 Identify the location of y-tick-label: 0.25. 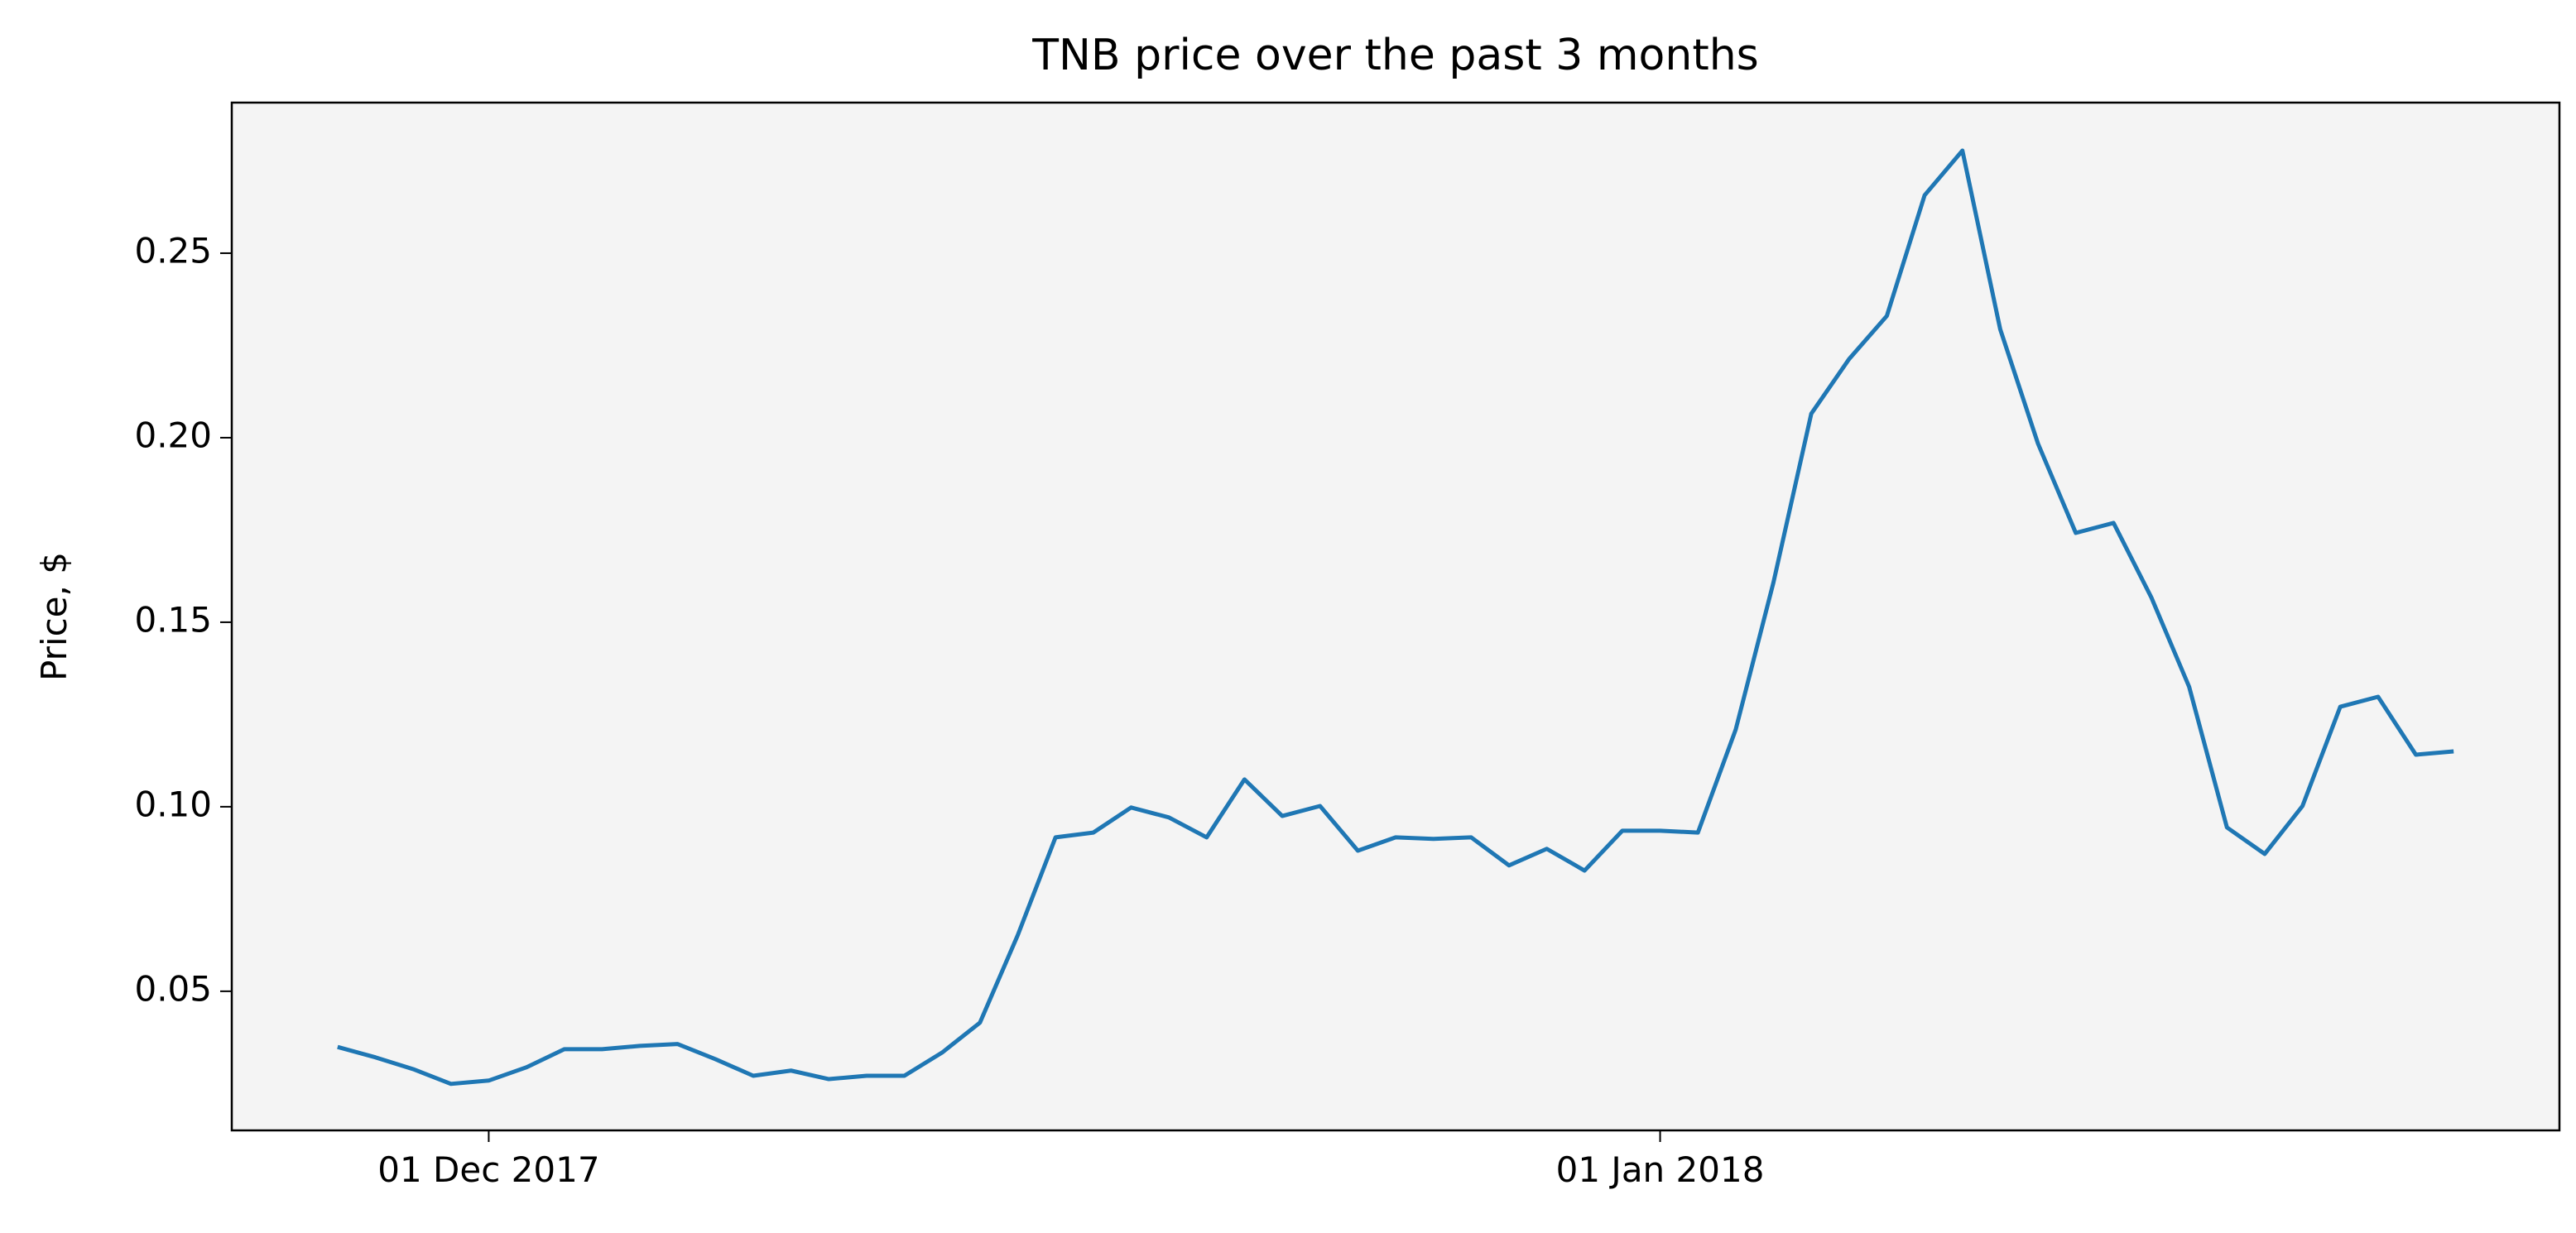
(173, 250).